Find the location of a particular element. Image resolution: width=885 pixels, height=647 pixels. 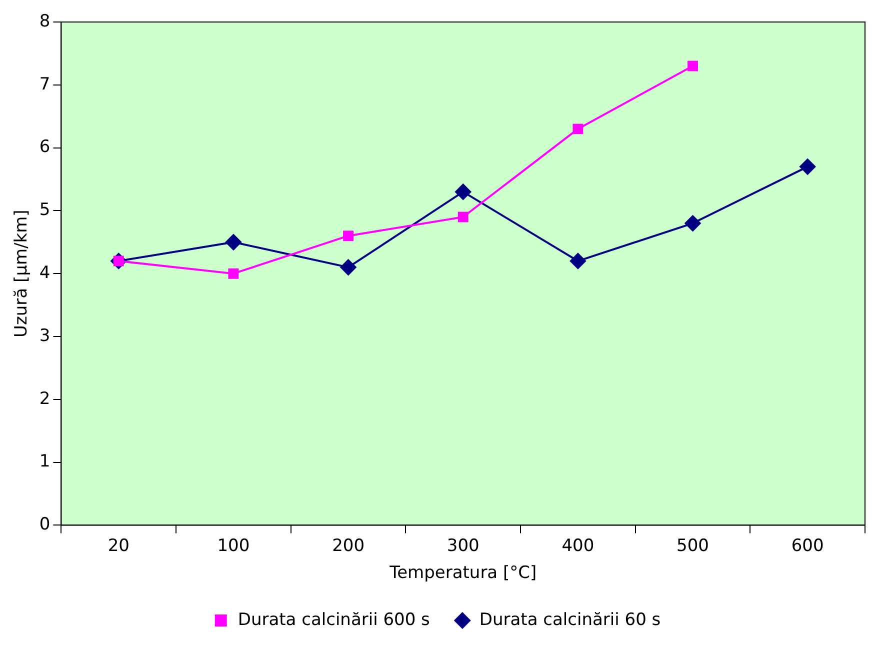

legend-label: Durata calcinării 60 s is located at coordinates (570, 620).